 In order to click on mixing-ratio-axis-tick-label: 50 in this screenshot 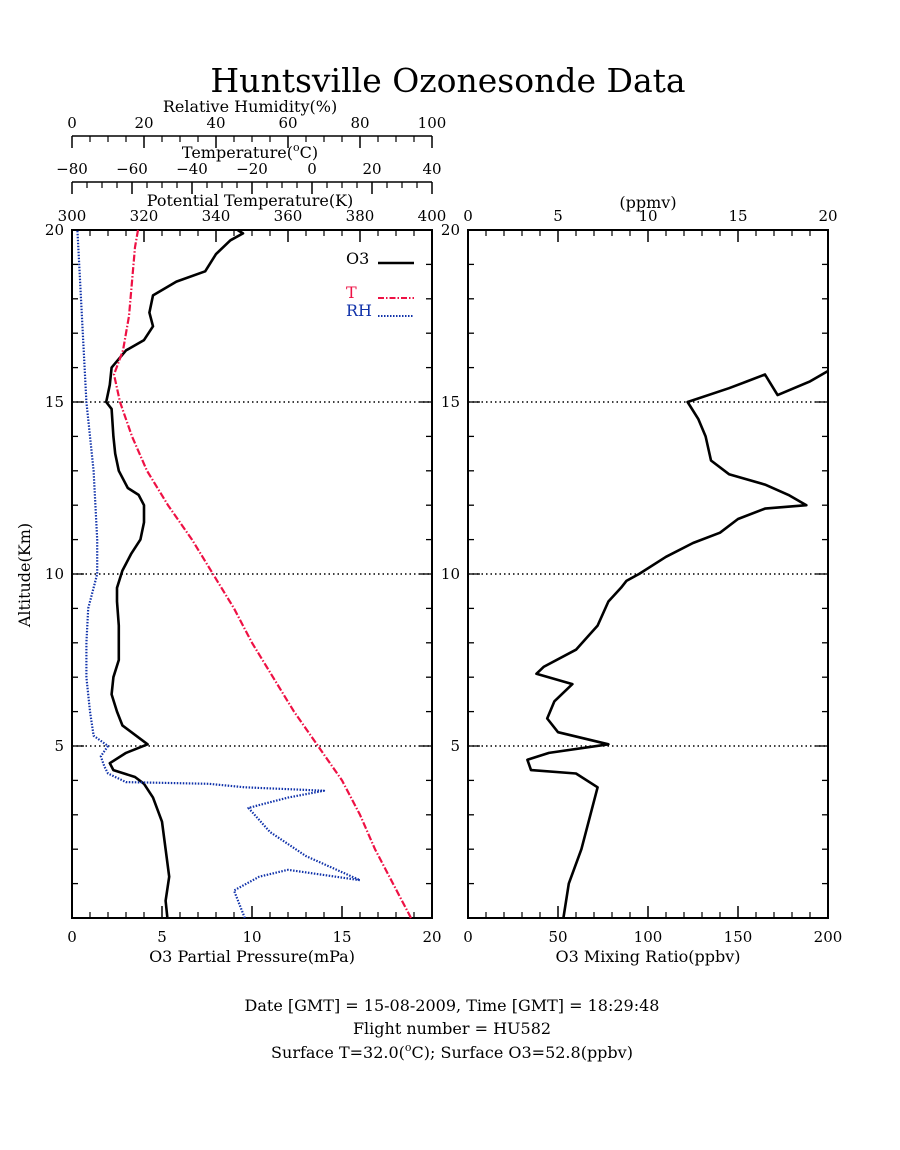, I will do `click(557, 937)`.